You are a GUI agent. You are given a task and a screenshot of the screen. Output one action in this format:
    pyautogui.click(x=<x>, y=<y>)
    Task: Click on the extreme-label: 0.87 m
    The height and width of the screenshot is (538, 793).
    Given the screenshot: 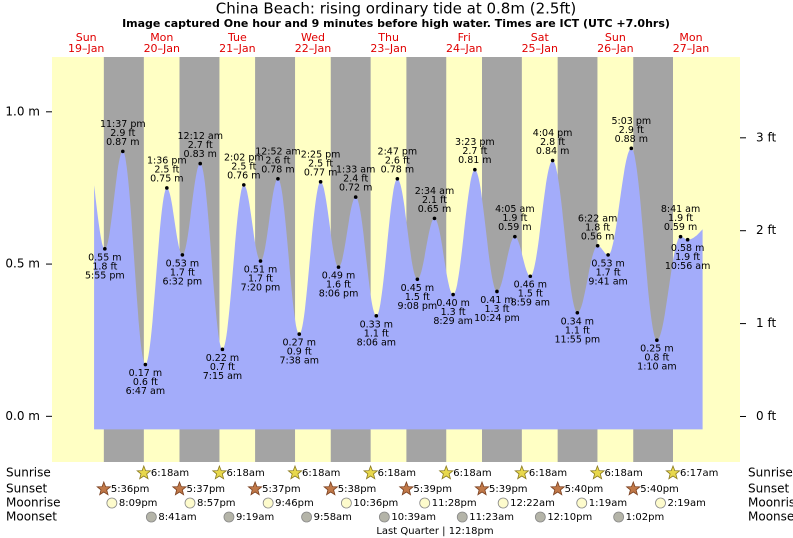 What is the action you would take?
    pyautogui.click(x=122, y=142)
    